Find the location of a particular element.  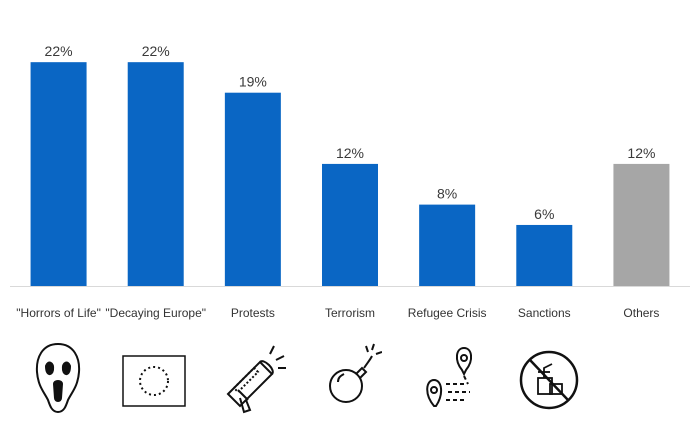

category-label-4: Refugee Crisis is located at coordinates (447, 313).